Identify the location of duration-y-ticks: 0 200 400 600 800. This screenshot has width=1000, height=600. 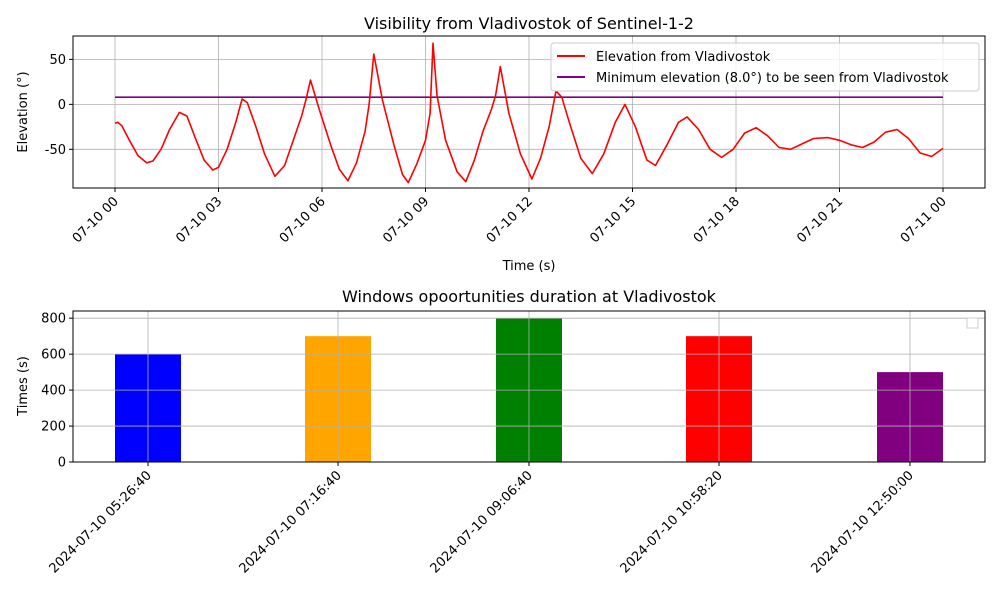
(57, 391).